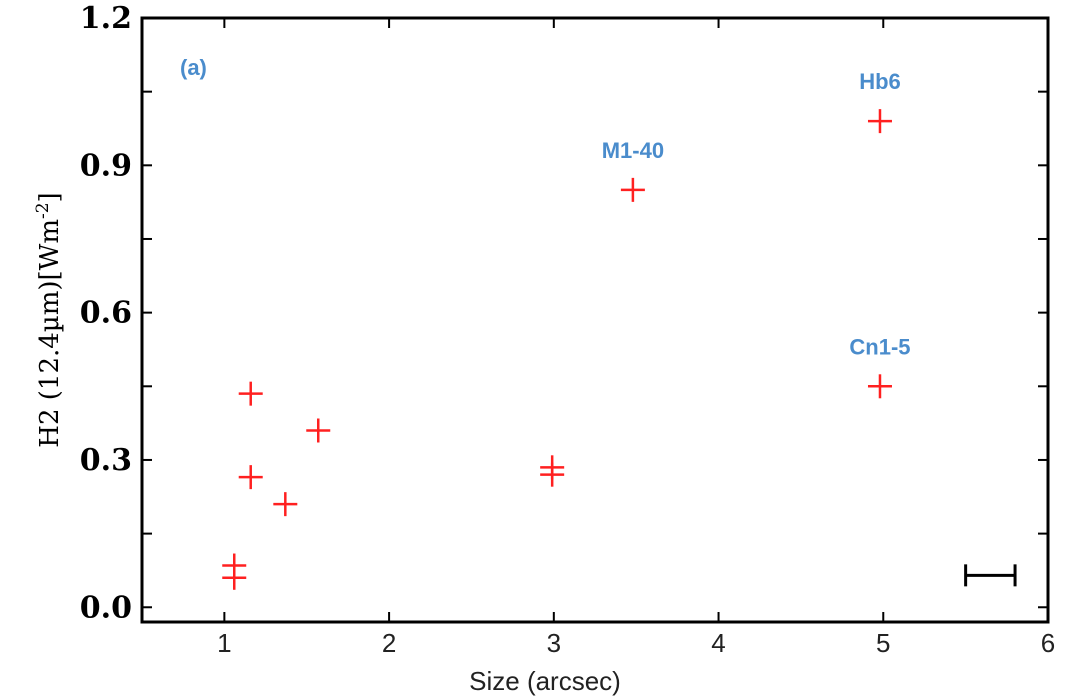 Image resolution: width=1065 pixels, height=698 pixels. I want to click on y-tick-label: 0.0, so click(106, 607).